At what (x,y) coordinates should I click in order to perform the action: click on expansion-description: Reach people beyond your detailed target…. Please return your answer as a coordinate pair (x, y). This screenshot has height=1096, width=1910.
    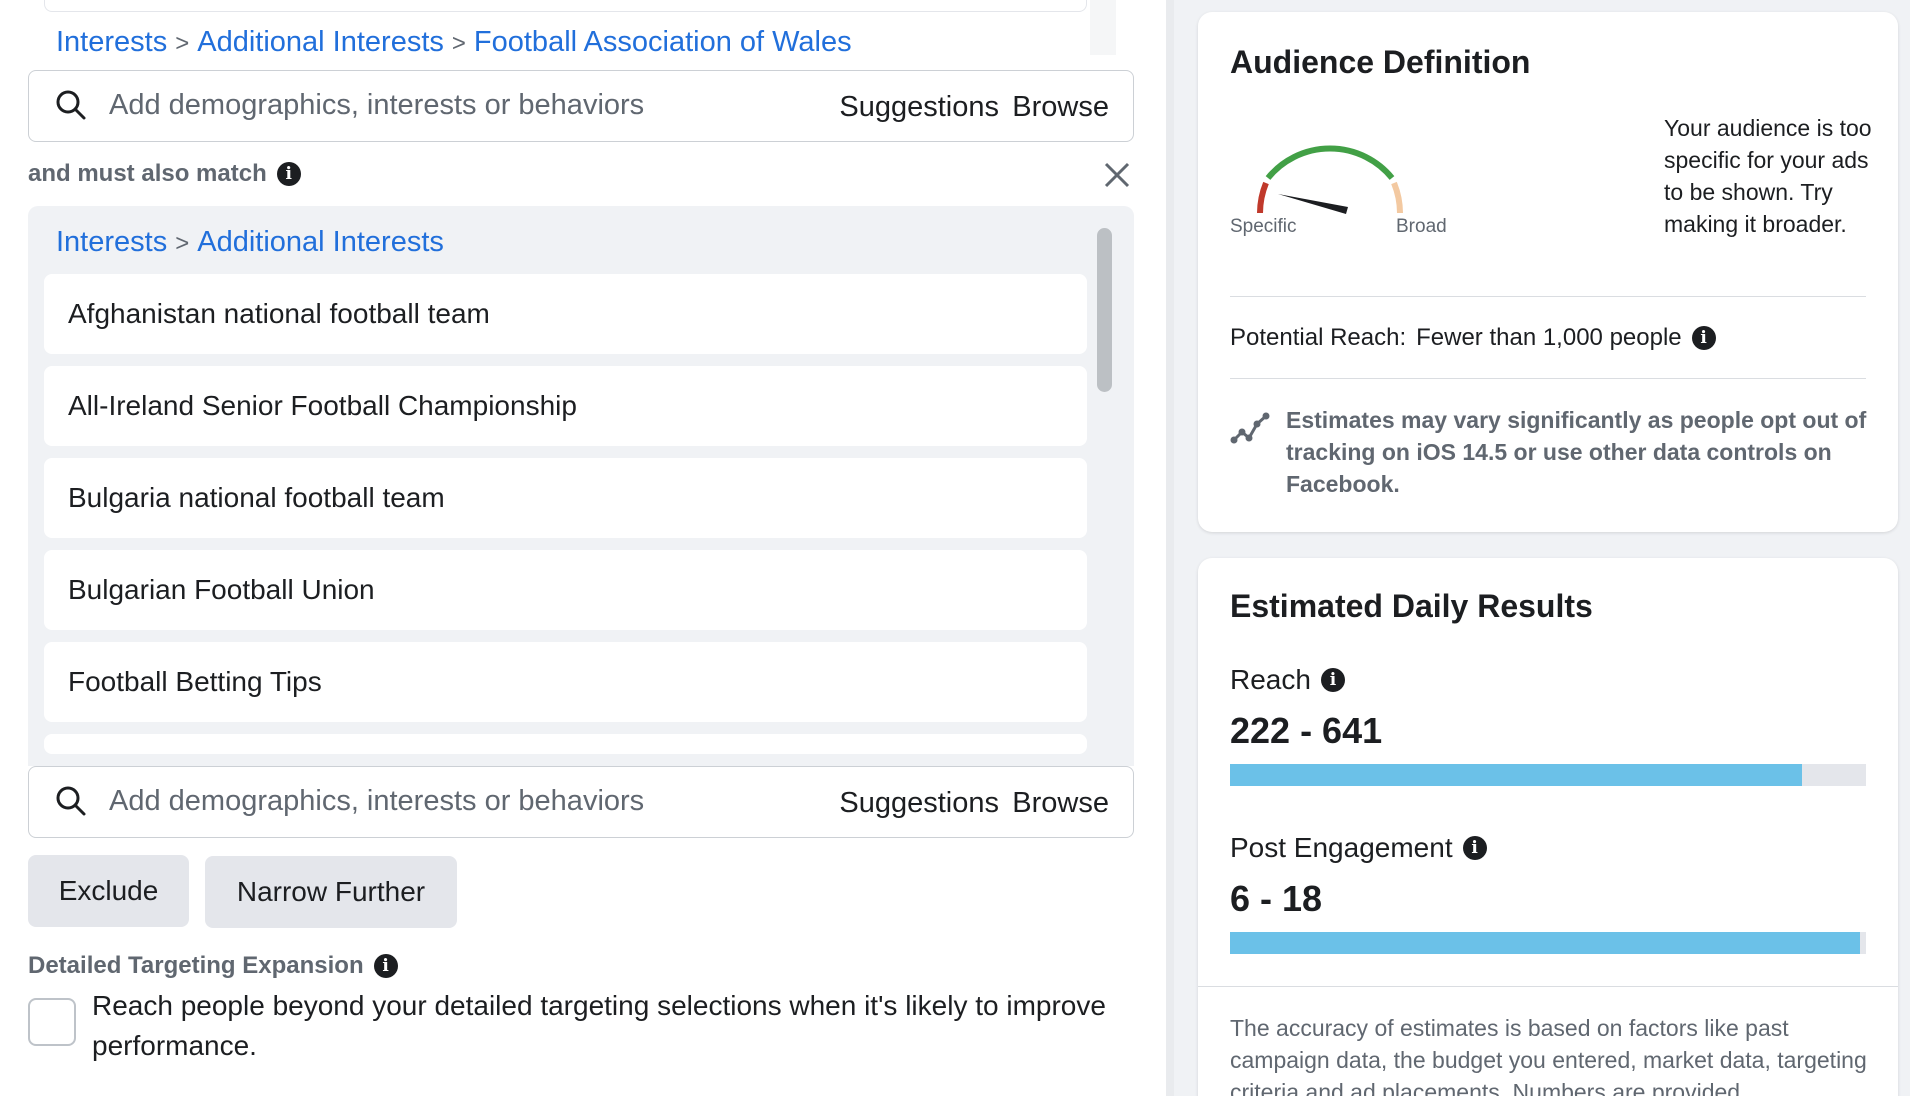
    Looking at the image, I should click on (599, 1025).